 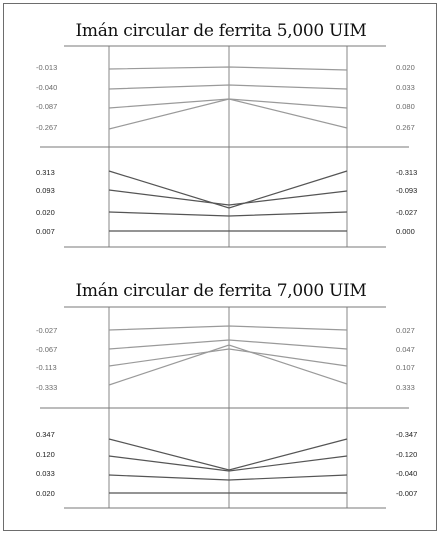 I want to click on panel-2-top-left-label: -0.333, so click(x=46, y=387).